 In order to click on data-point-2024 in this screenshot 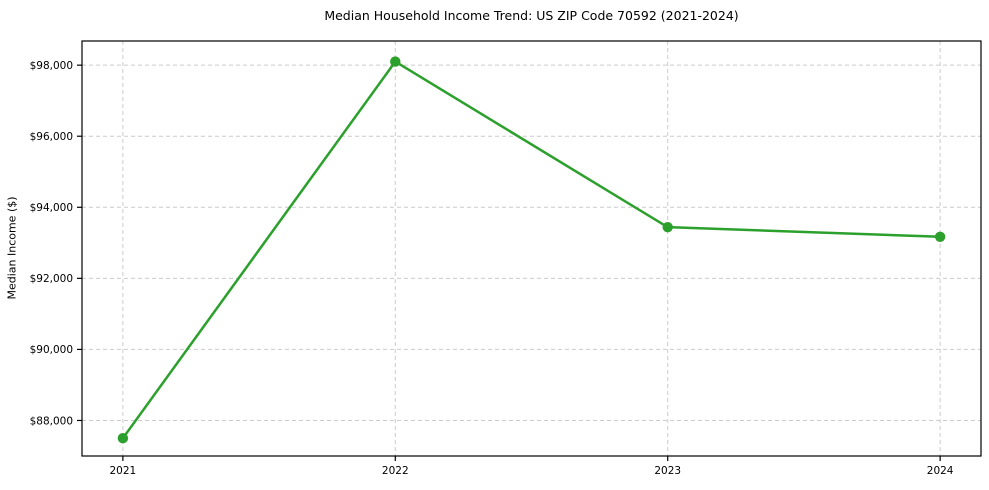, I will do `click(940, 236)`.